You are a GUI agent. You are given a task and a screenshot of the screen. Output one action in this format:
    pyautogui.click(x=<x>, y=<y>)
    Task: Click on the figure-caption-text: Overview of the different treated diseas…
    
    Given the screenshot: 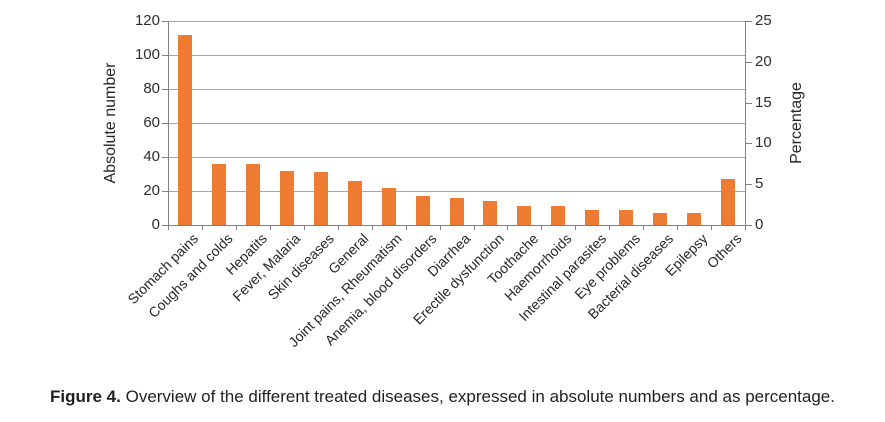 What is the action you would take?
    pyautogui.click(x=480, y=396)
    